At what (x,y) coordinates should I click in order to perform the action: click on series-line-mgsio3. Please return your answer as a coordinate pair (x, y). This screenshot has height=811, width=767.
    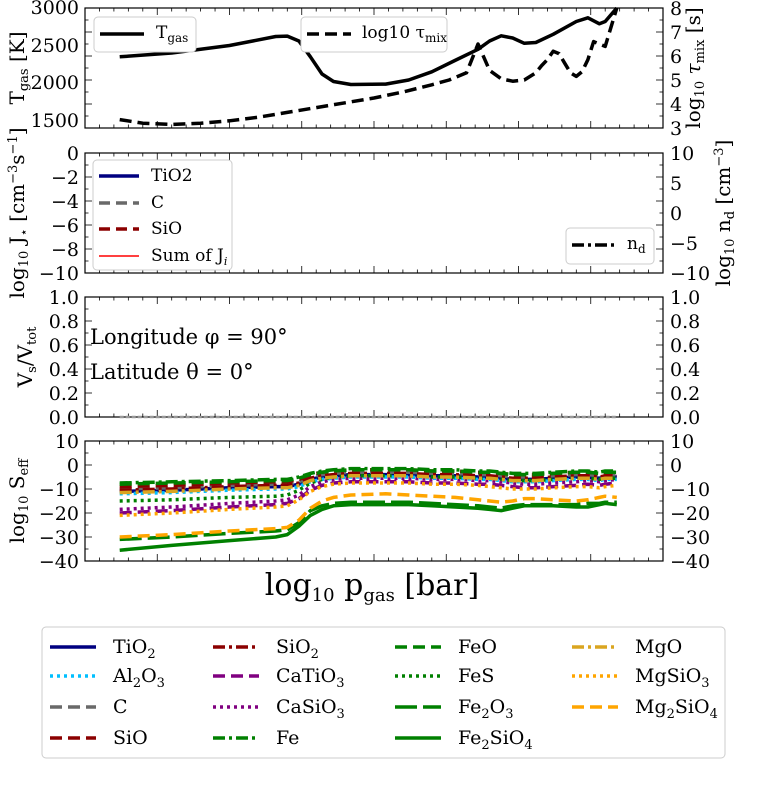
    Looking at the image, I should click on (368, 499).